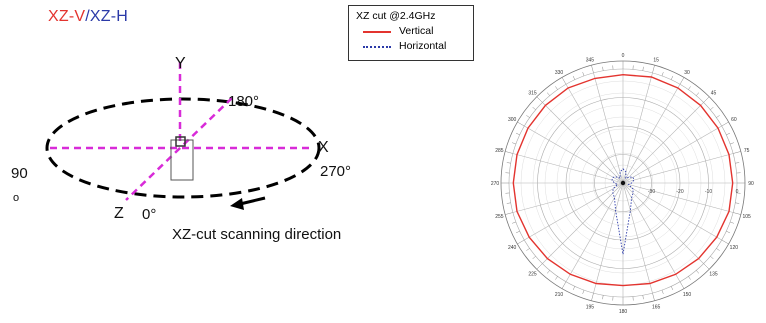 This screenshot has width=766, height=323. Describe the element at coordinates (499, 151) in the screenshot. I see `angle-tick-label: 285` at that location.